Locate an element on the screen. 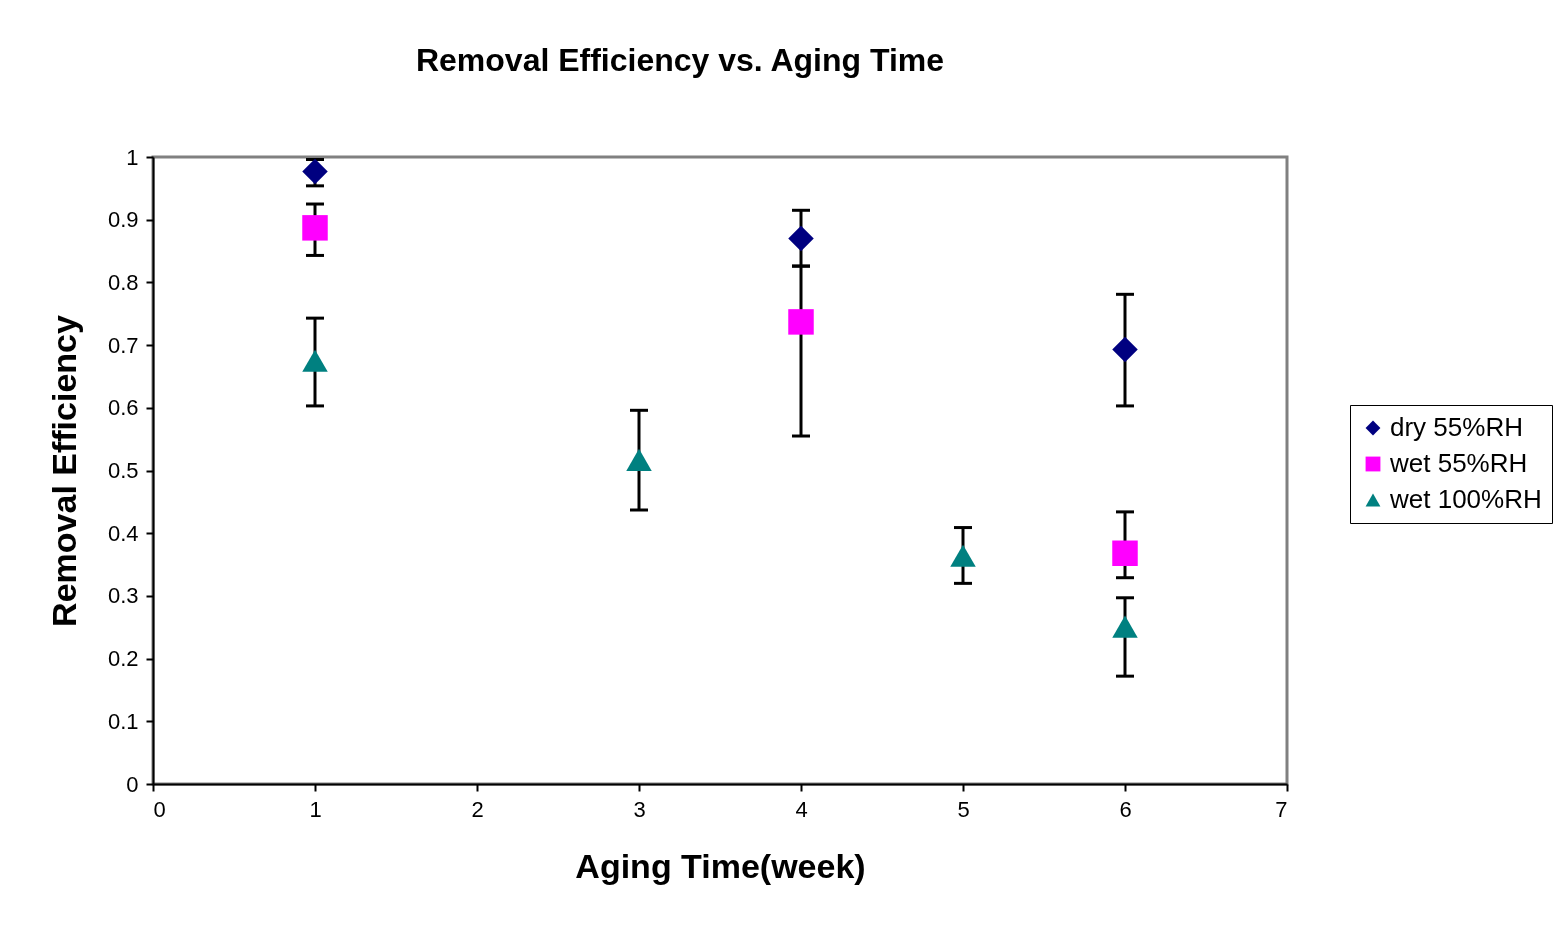  x-tick-label: 4 is located at coordinates (801, 809).